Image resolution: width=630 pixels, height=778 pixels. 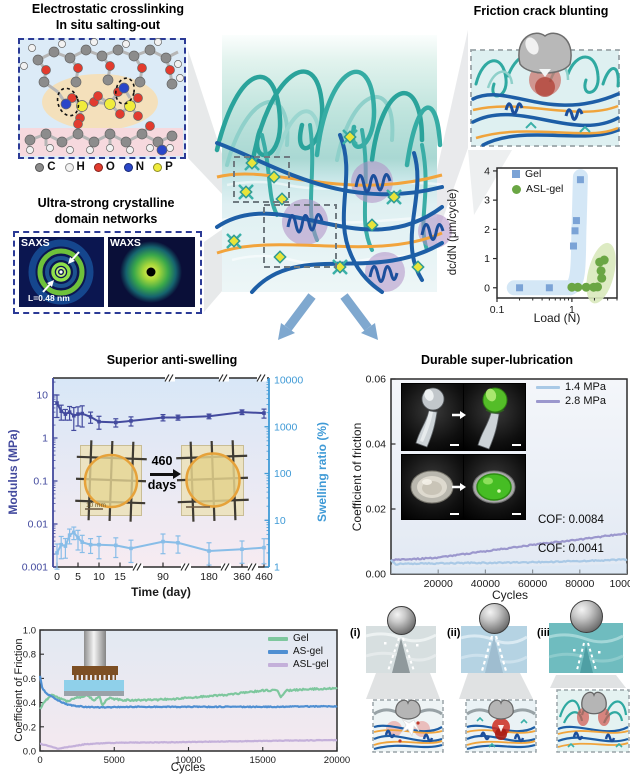 What do you see at coordinates (128, 167) in the screenshot?
I see `nitrogen-dot-icon` at bounding box center [128, 167].